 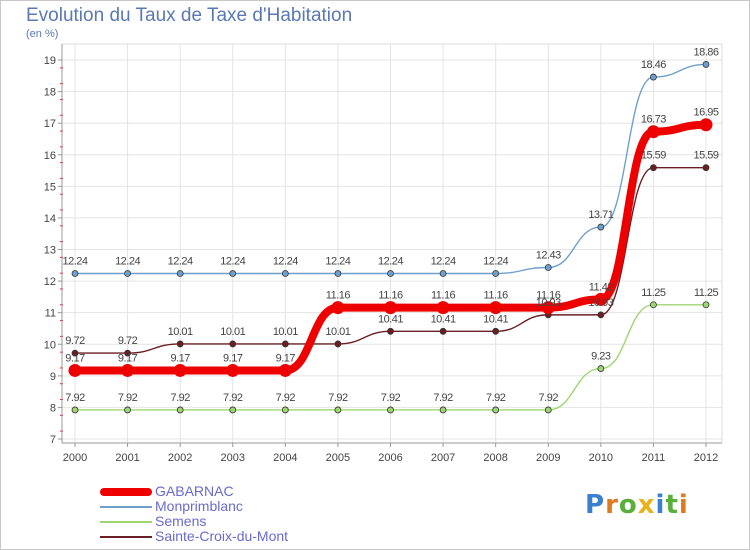 What do you see at coordinates (338, 410) in the screenshot?
I see `point-semens-2005` at bounding box center [338, 410].